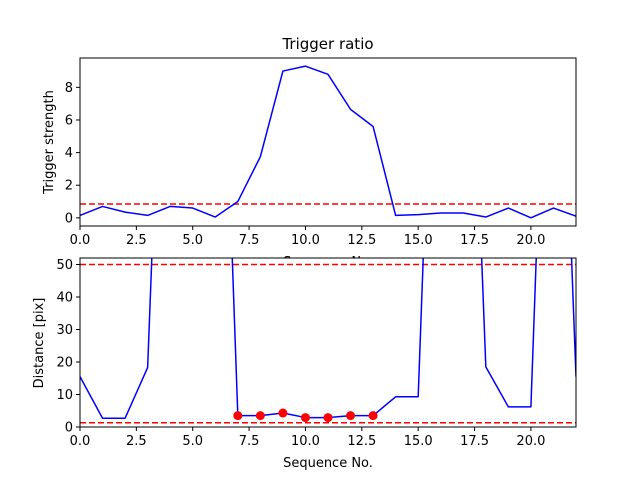  Describe the element at coordinates (328, 463) in the screenshot. I see `x-axis-label: Sequence No.` at that location.